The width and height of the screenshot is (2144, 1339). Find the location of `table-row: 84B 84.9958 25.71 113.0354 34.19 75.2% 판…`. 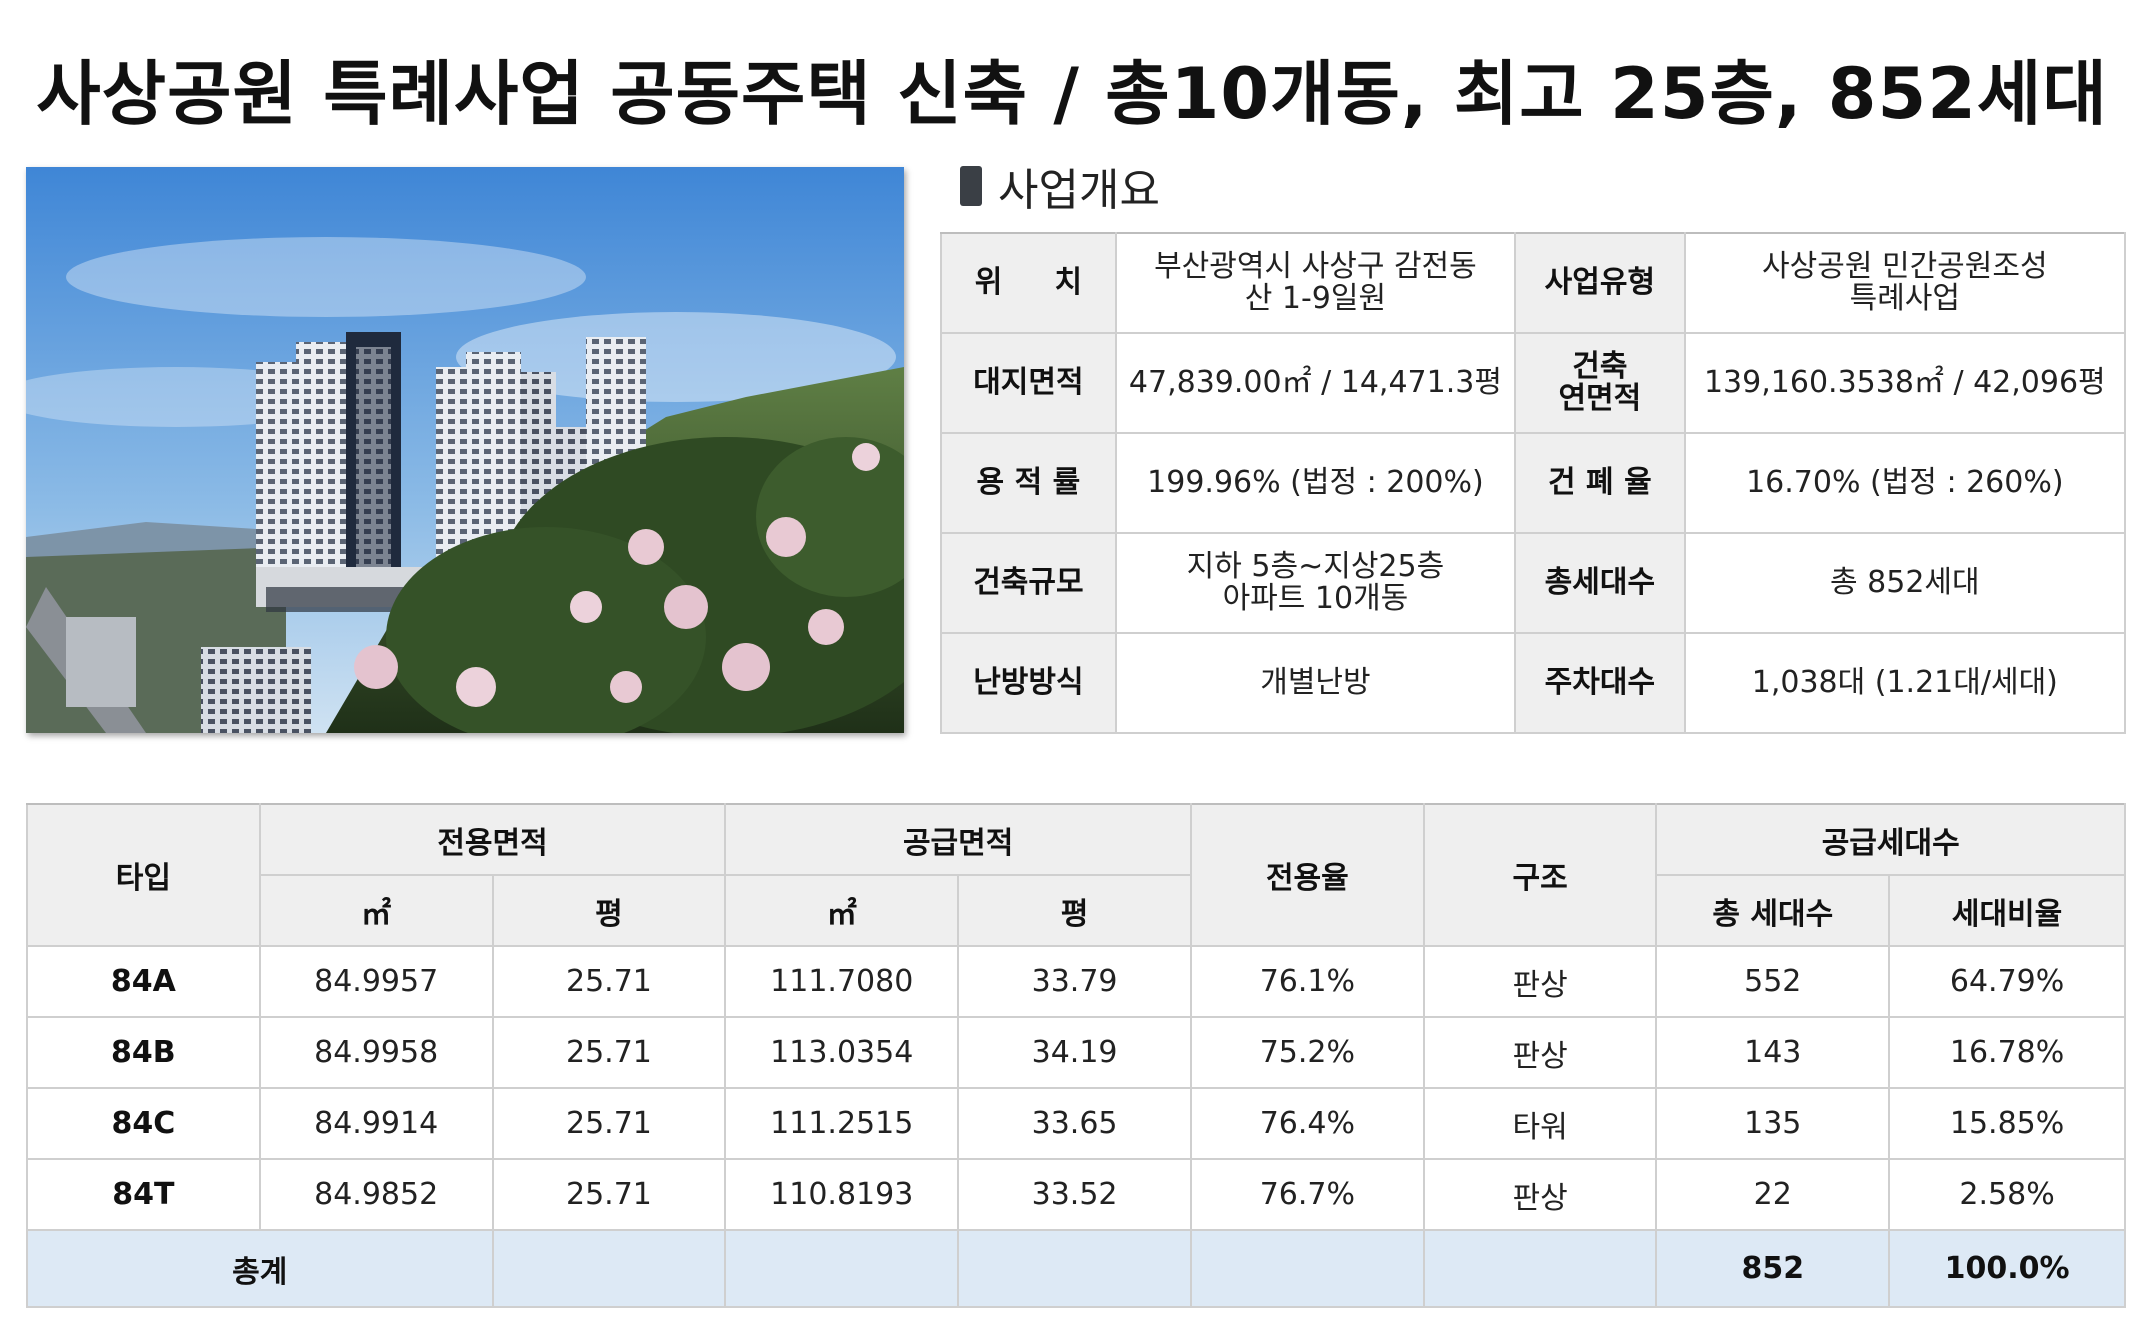

table-row: 84B 84.9958 25.71 113.0354 34.19 75.2% 판… is located at coordinates (1076, 1052).